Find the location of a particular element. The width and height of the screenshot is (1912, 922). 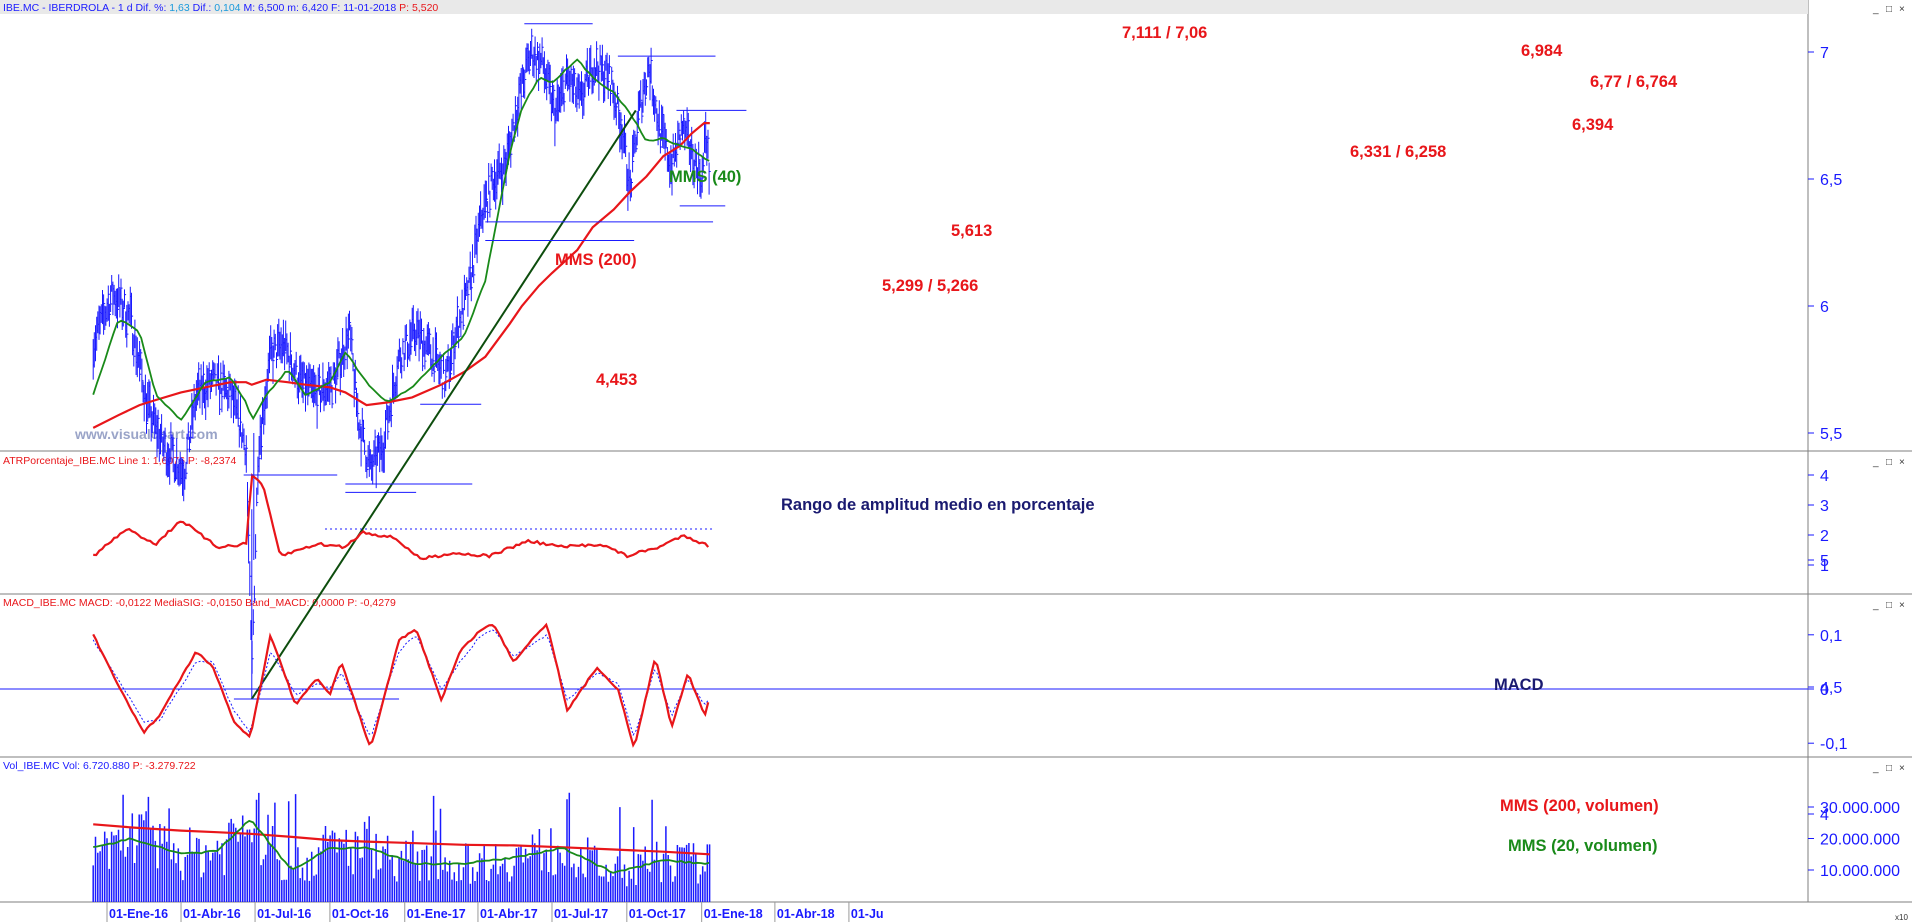

level-6394-label: 6,394 is located at coordinates (1593, 125).